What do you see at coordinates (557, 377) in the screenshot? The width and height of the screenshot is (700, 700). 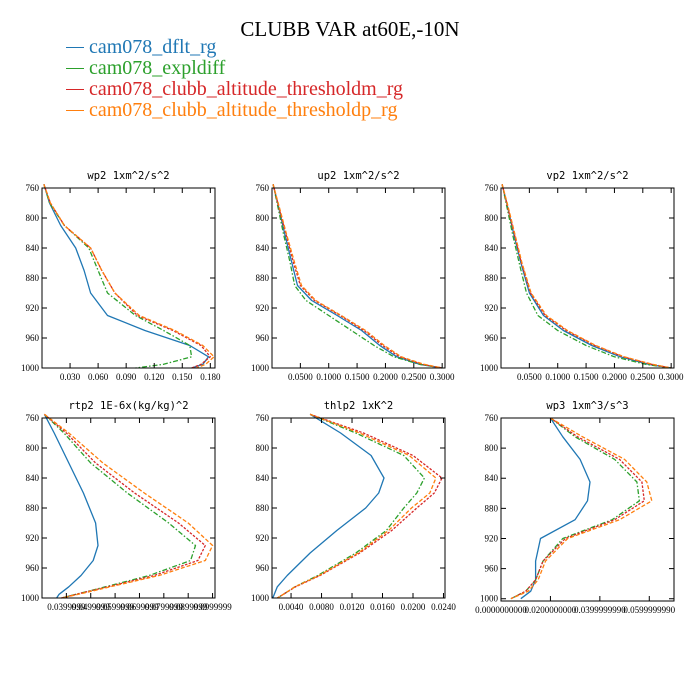 I see `x-tick-label: 0.1000` at bounding box center [557, 377].